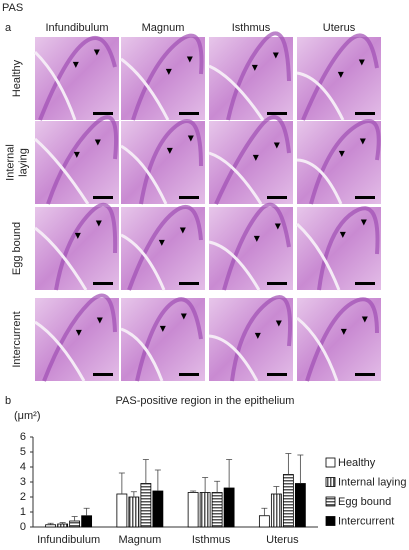 The image size is (409, 550). Describe the element at coordinates (17, 248) in the screenshot. I see `row-label: Egg bound` at that location.